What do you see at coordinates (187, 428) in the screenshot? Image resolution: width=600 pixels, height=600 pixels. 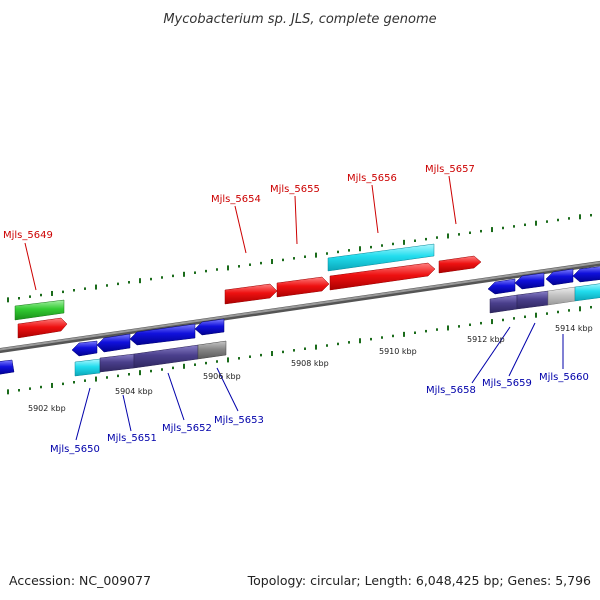 I see `label-mjls-5652: Mjls_5652` at bounding box center [187, 428].